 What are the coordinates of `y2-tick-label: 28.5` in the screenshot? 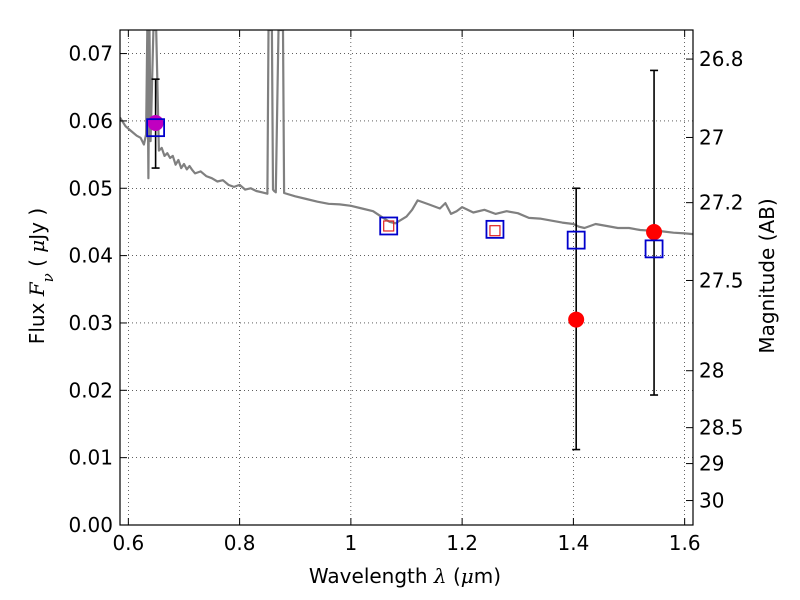 It's located at (721, 428).